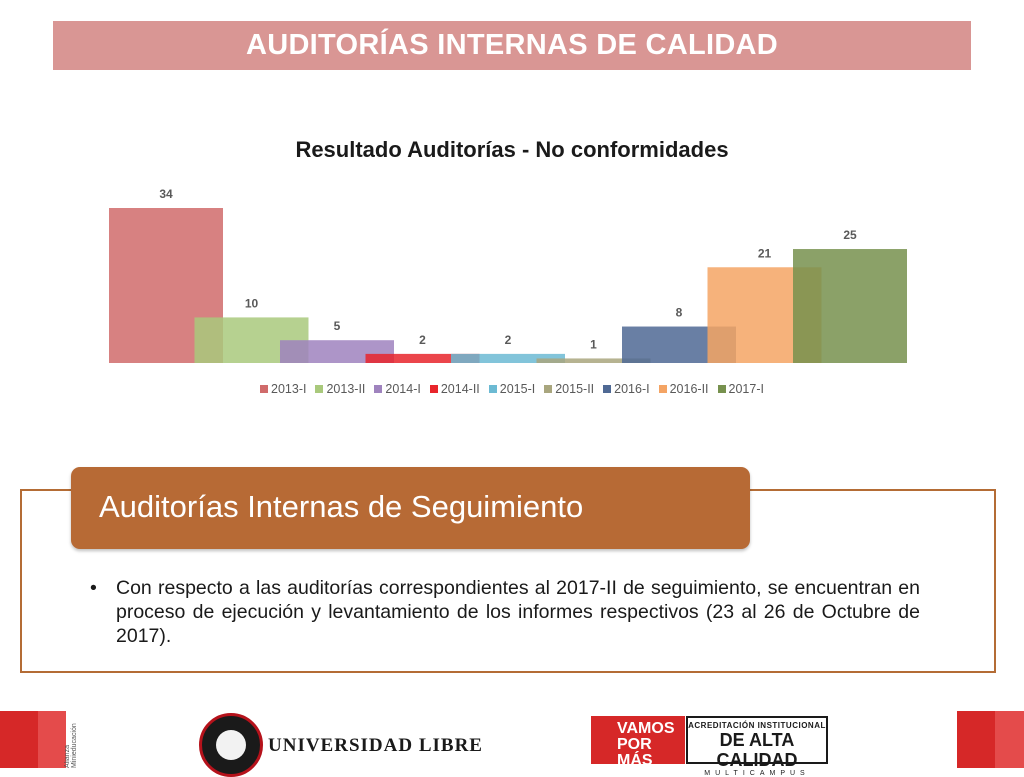 This screenshot has height=777, width=1024. I want to click on legend-label: 2016-I, so click(632, 389).